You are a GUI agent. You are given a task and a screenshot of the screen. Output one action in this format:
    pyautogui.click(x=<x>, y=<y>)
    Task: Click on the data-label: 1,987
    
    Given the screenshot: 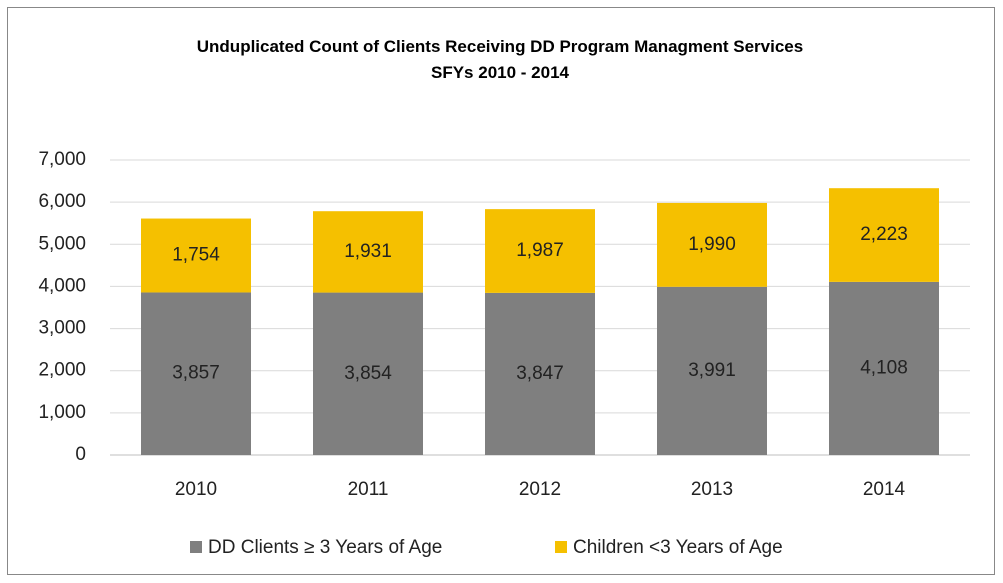 What is the action you would take?
    pyautogui.click(x=540, y=250)
    